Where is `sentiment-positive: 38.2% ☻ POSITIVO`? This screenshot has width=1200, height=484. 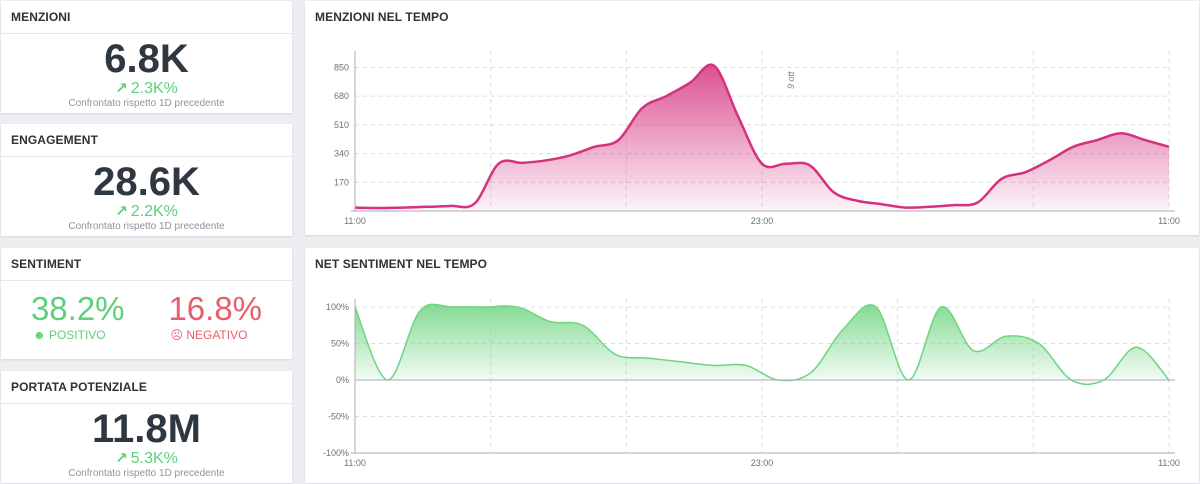 sentiment-positive: 38.2% ☻ POSITIVO is located at coordinates (78, 317).